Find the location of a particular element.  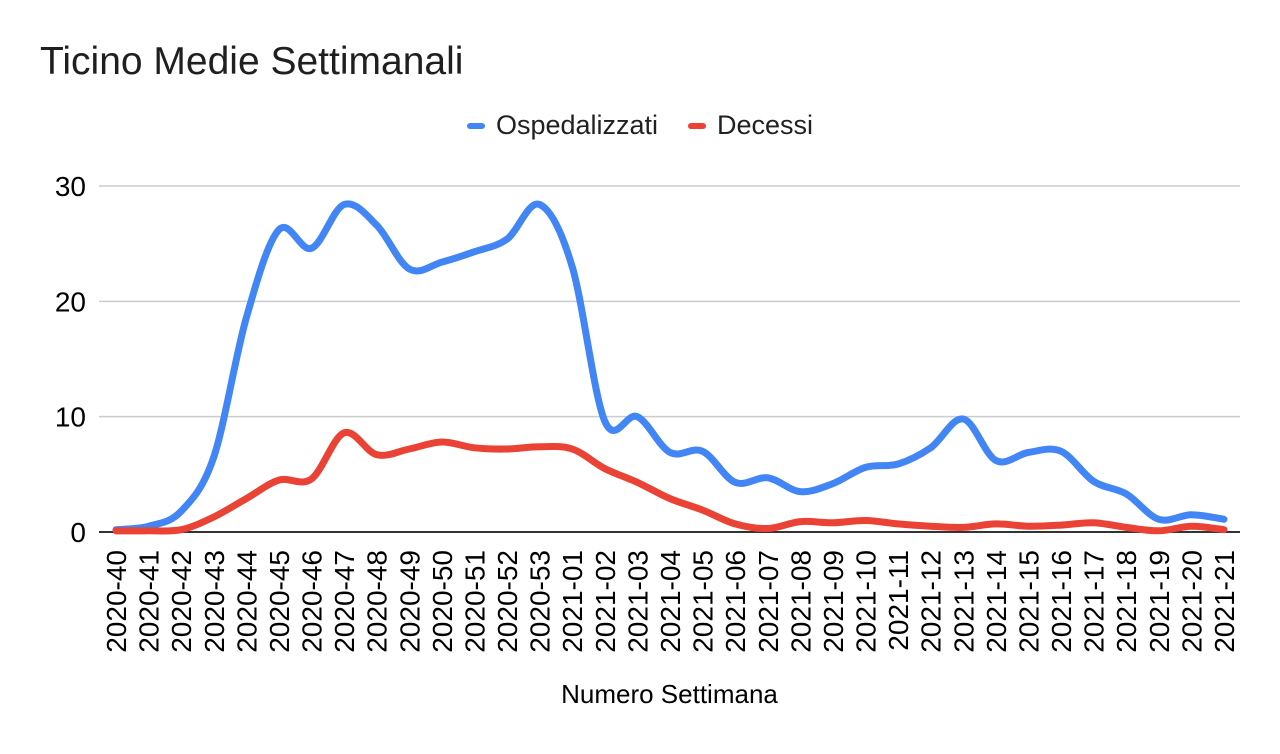

x-tick-label: 2020-53 is located at coordinates (540, 601).